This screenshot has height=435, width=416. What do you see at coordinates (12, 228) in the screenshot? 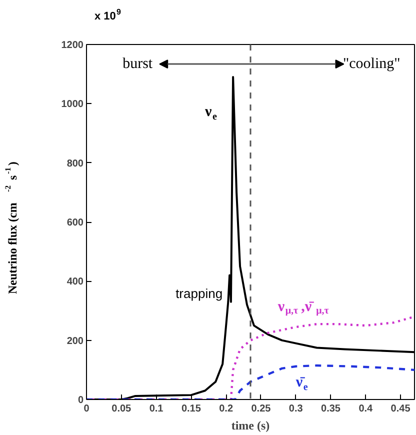
I see `y-axis-title: Neutrino flux (cm-2 s-1)` at bounding box center [12, 228].